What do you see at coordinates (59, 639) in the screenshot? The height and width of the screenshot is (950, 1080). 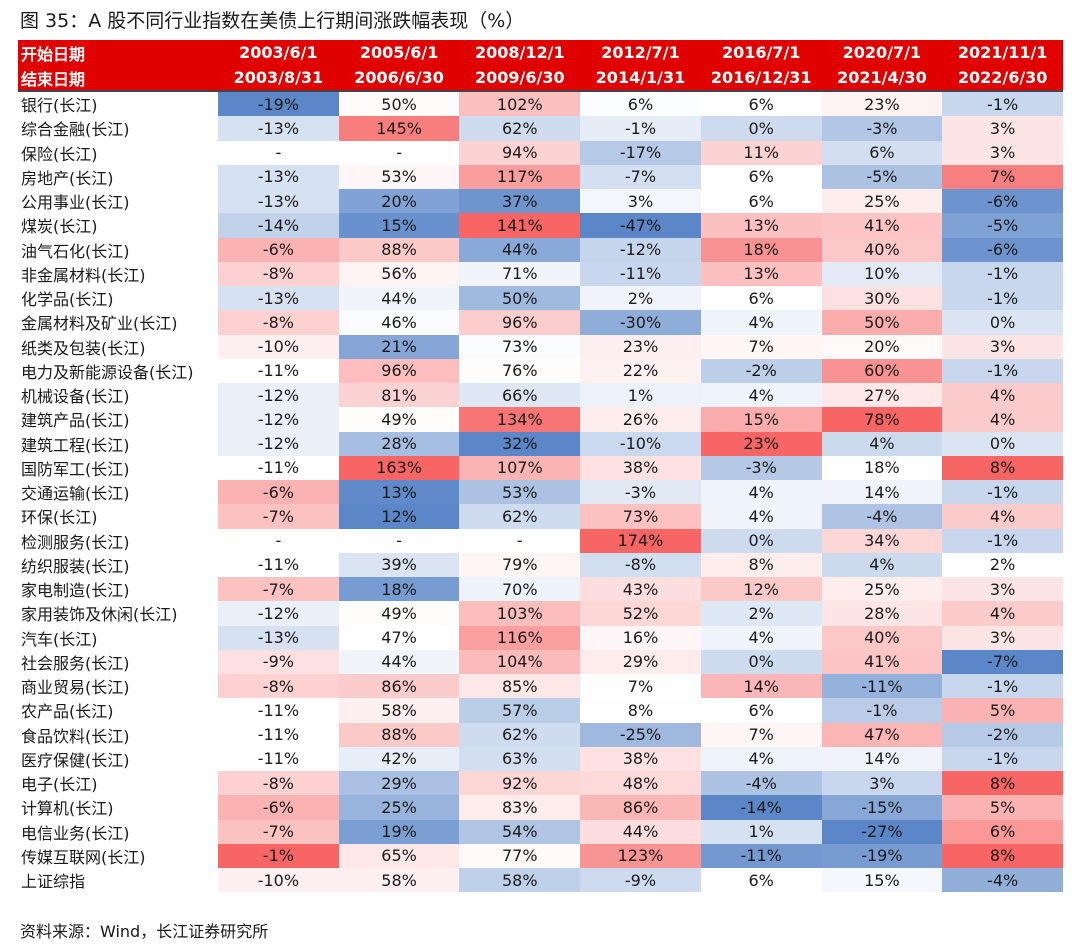 I see `row-label: 汽车(长江)` at bounding box center [59, 639].